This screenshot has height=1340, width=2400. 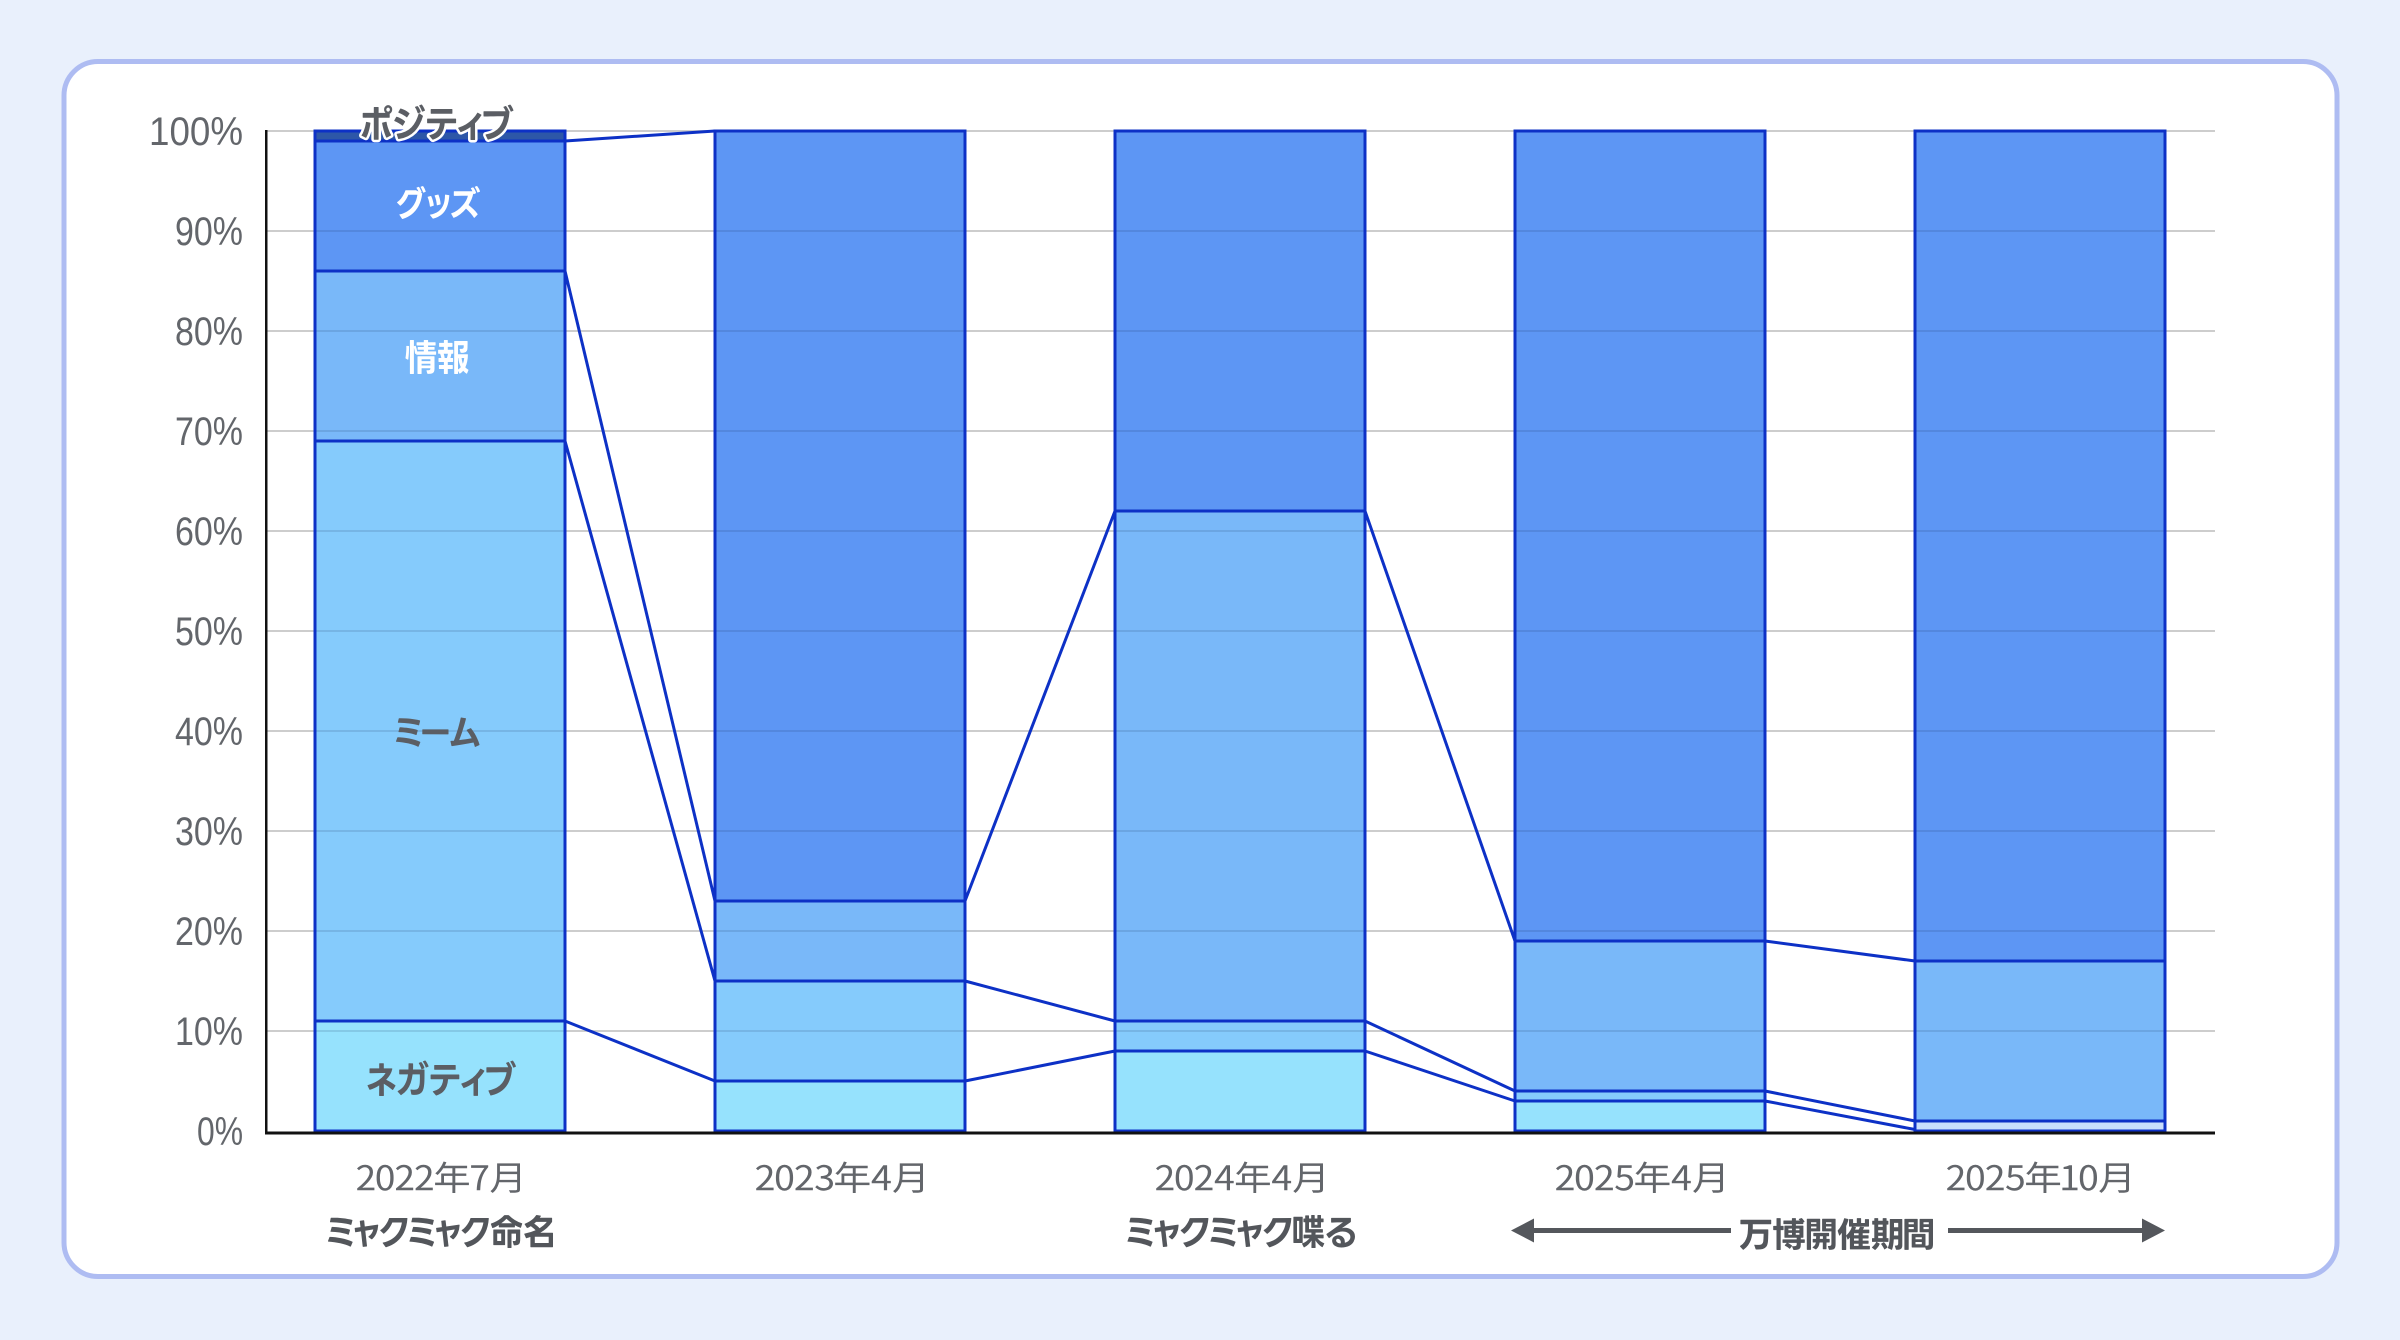 I want to click on svg-text: 50%, so click(x=209, y=632).